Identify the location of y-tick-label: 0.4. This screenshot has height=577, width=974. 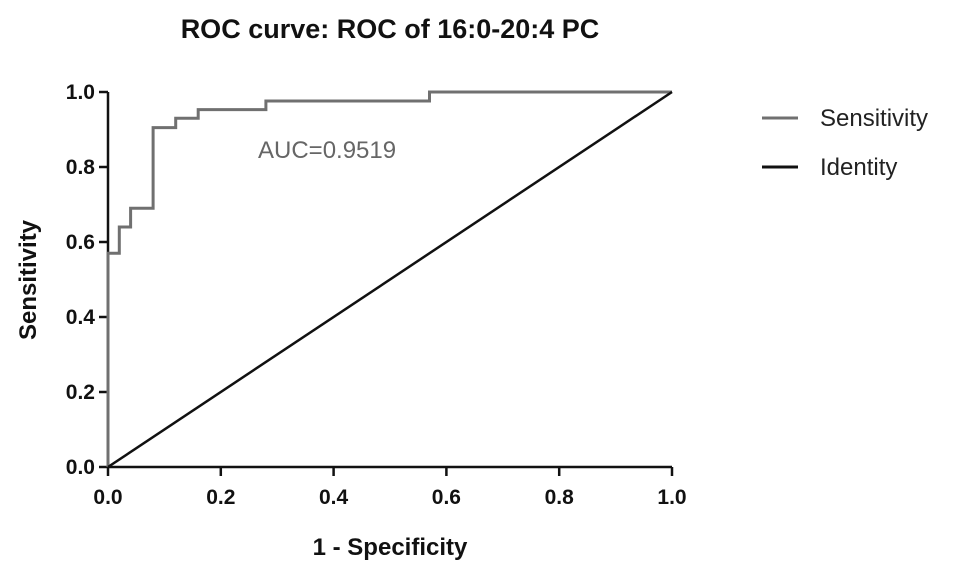
(81, 317).